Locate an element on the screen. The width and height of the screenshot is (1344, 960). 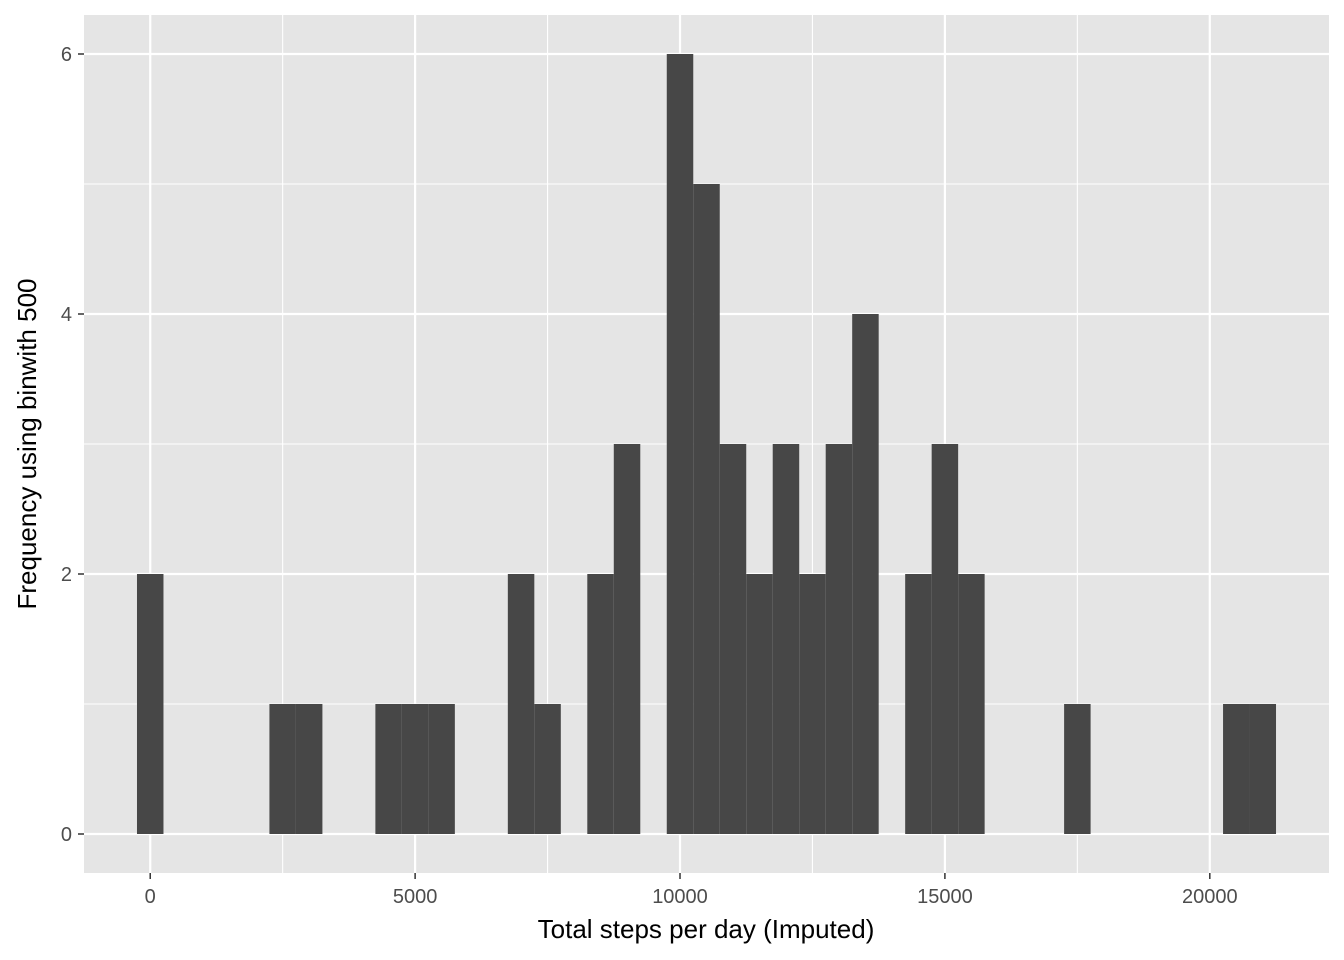
y-tick-label: 0 is located at coordinates (66, 835).